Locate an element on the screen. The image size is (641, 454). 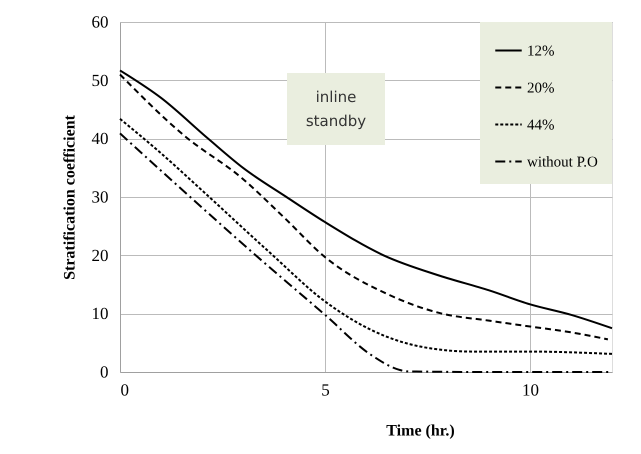
x-tick-label: 10 is located at coordinates (530, 390).